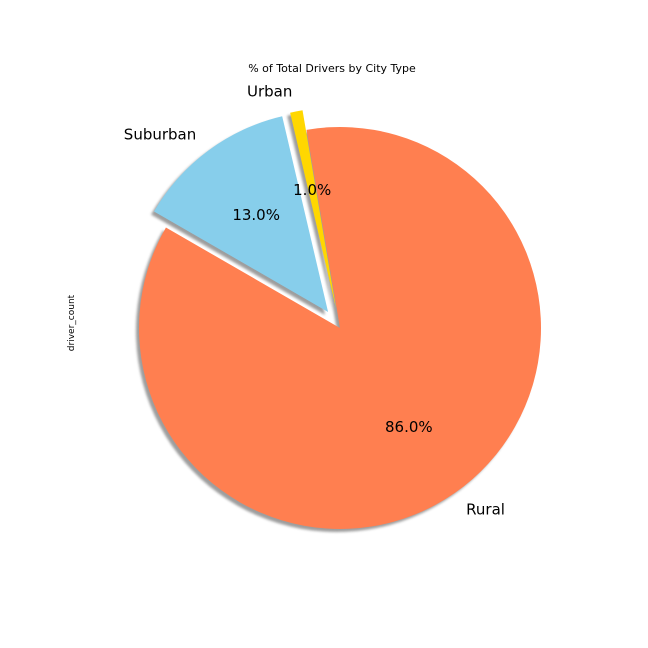  Describe the element at coordinates (310, 212) in the screenshot. I see `slice-shadow-urban` at that location.